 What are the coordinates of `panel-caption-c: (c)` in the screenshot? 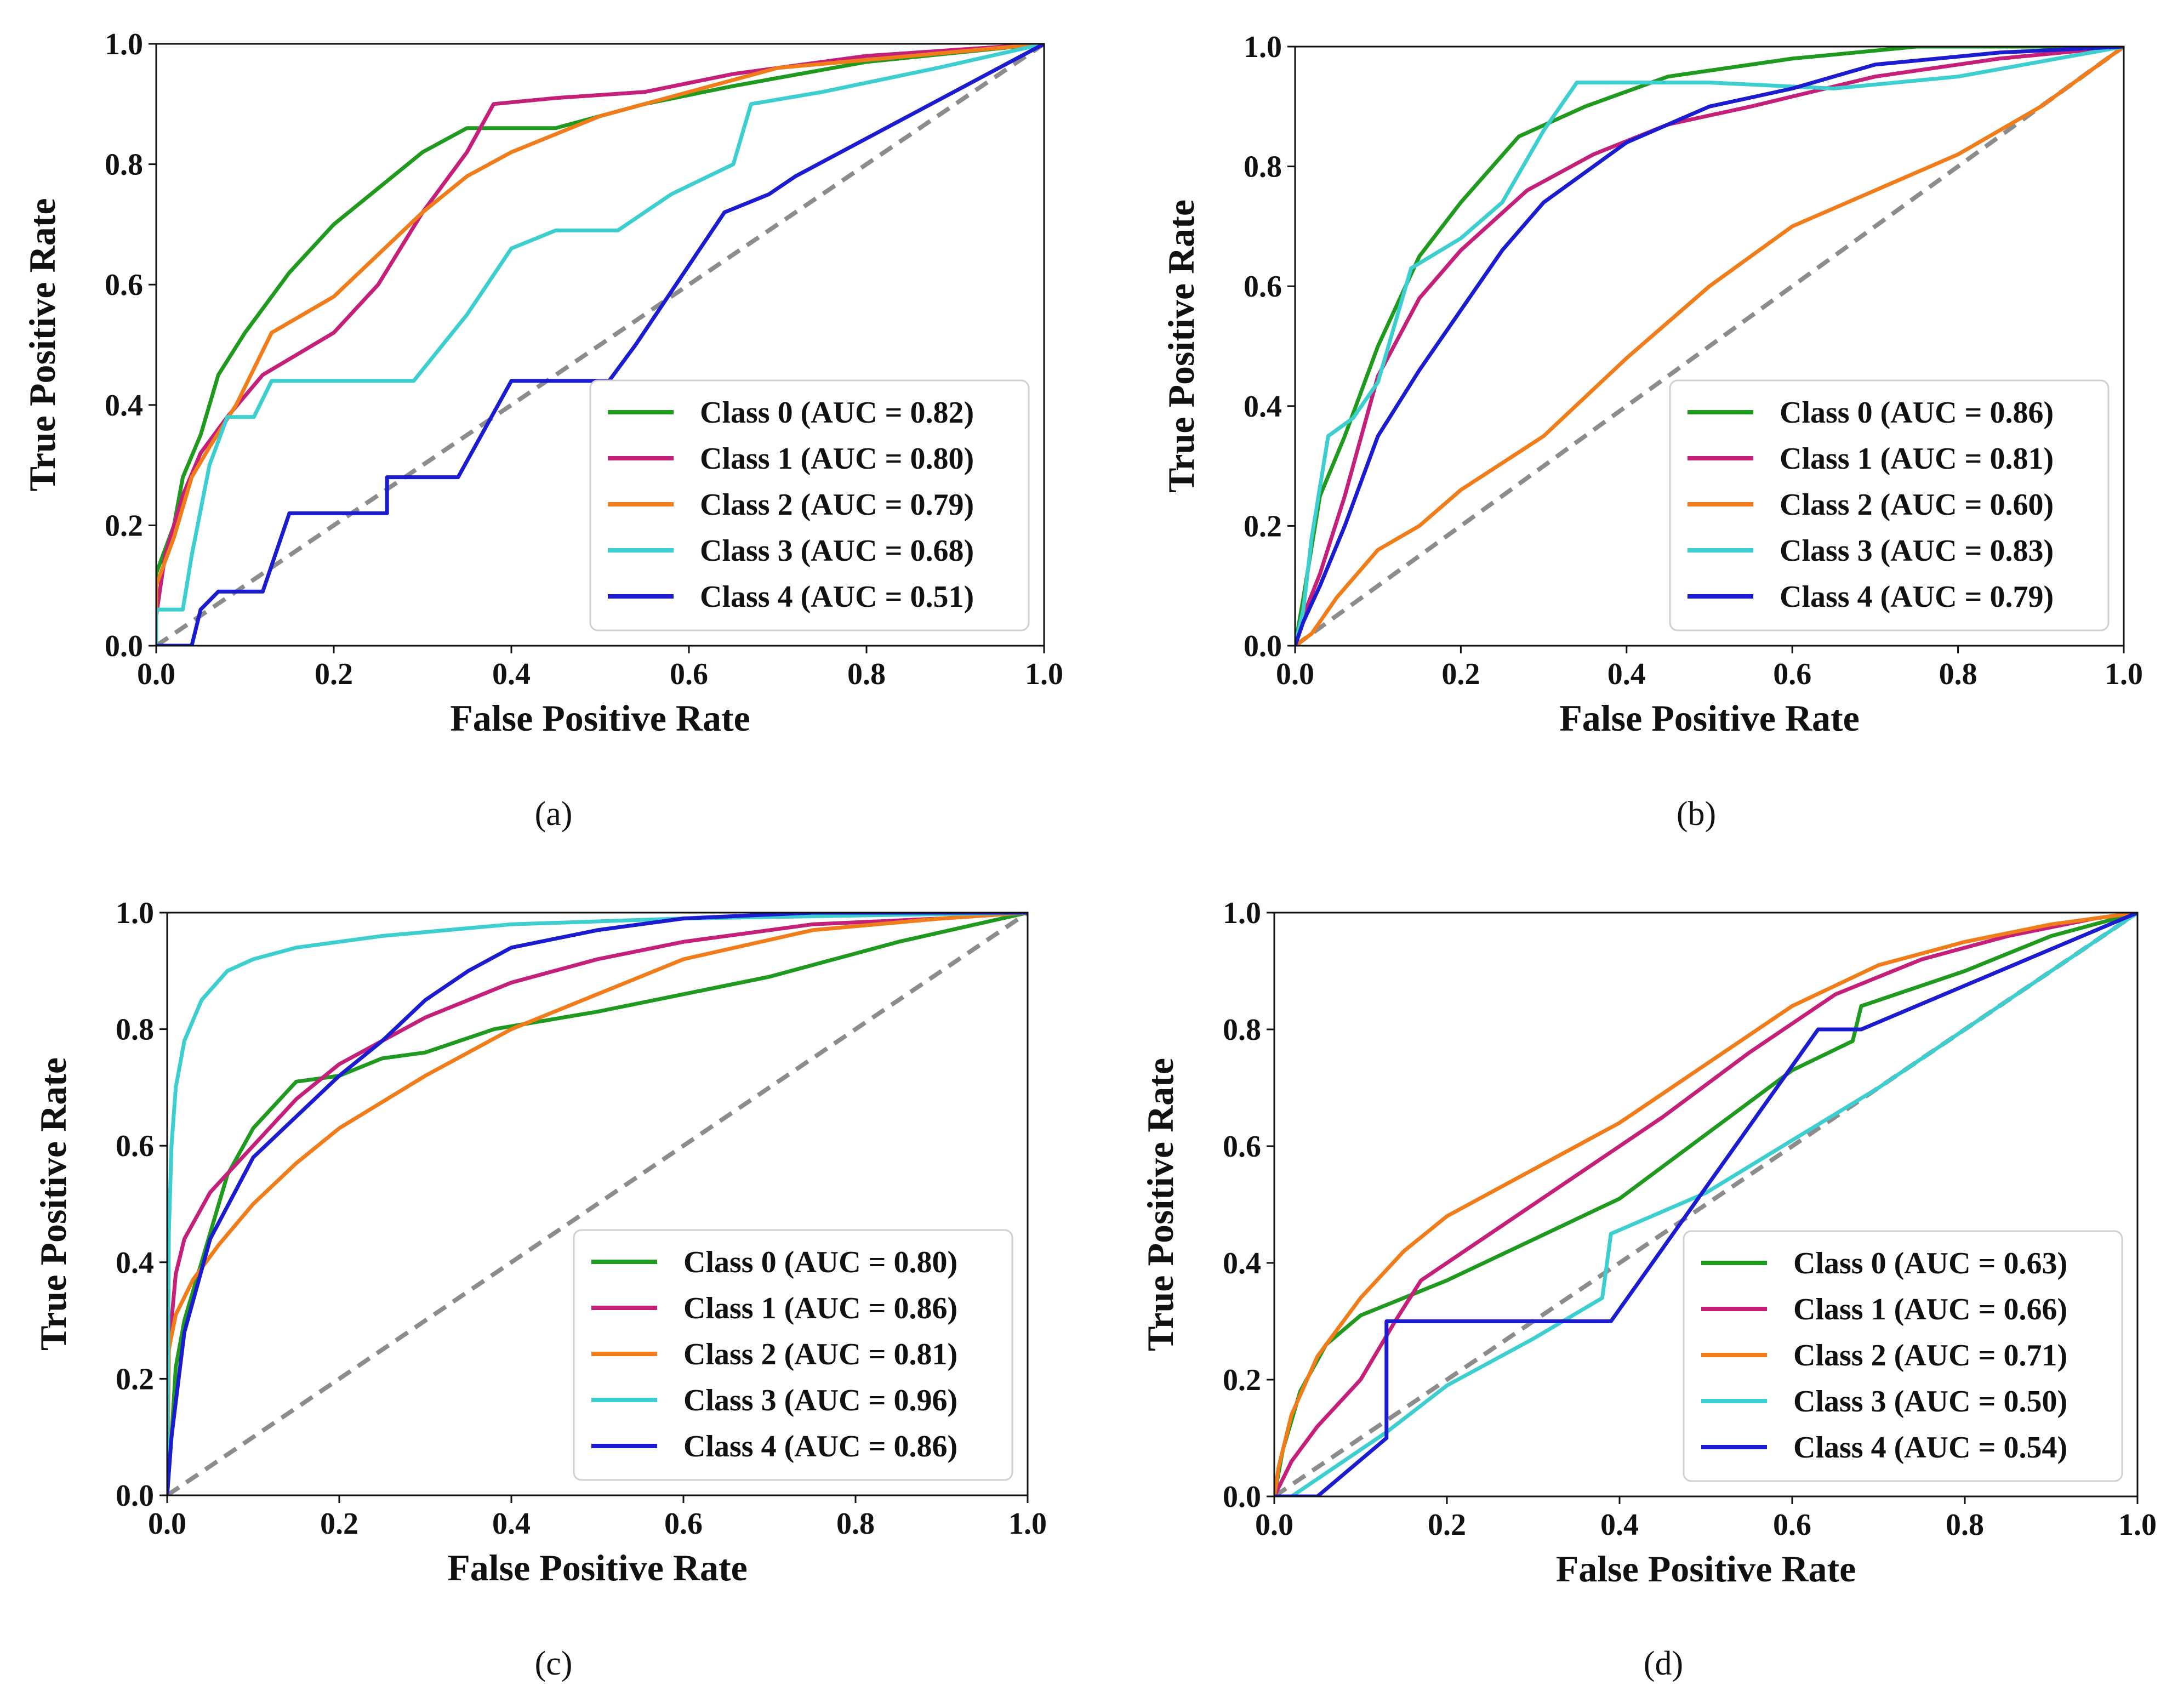 It's located at (554, 1663).